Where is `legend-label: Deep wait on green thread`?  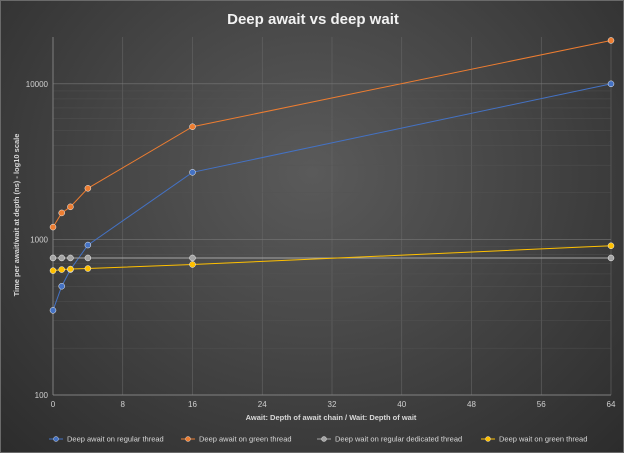
legend-label: Deep wait on green thread is located at coordinates (543, 439).